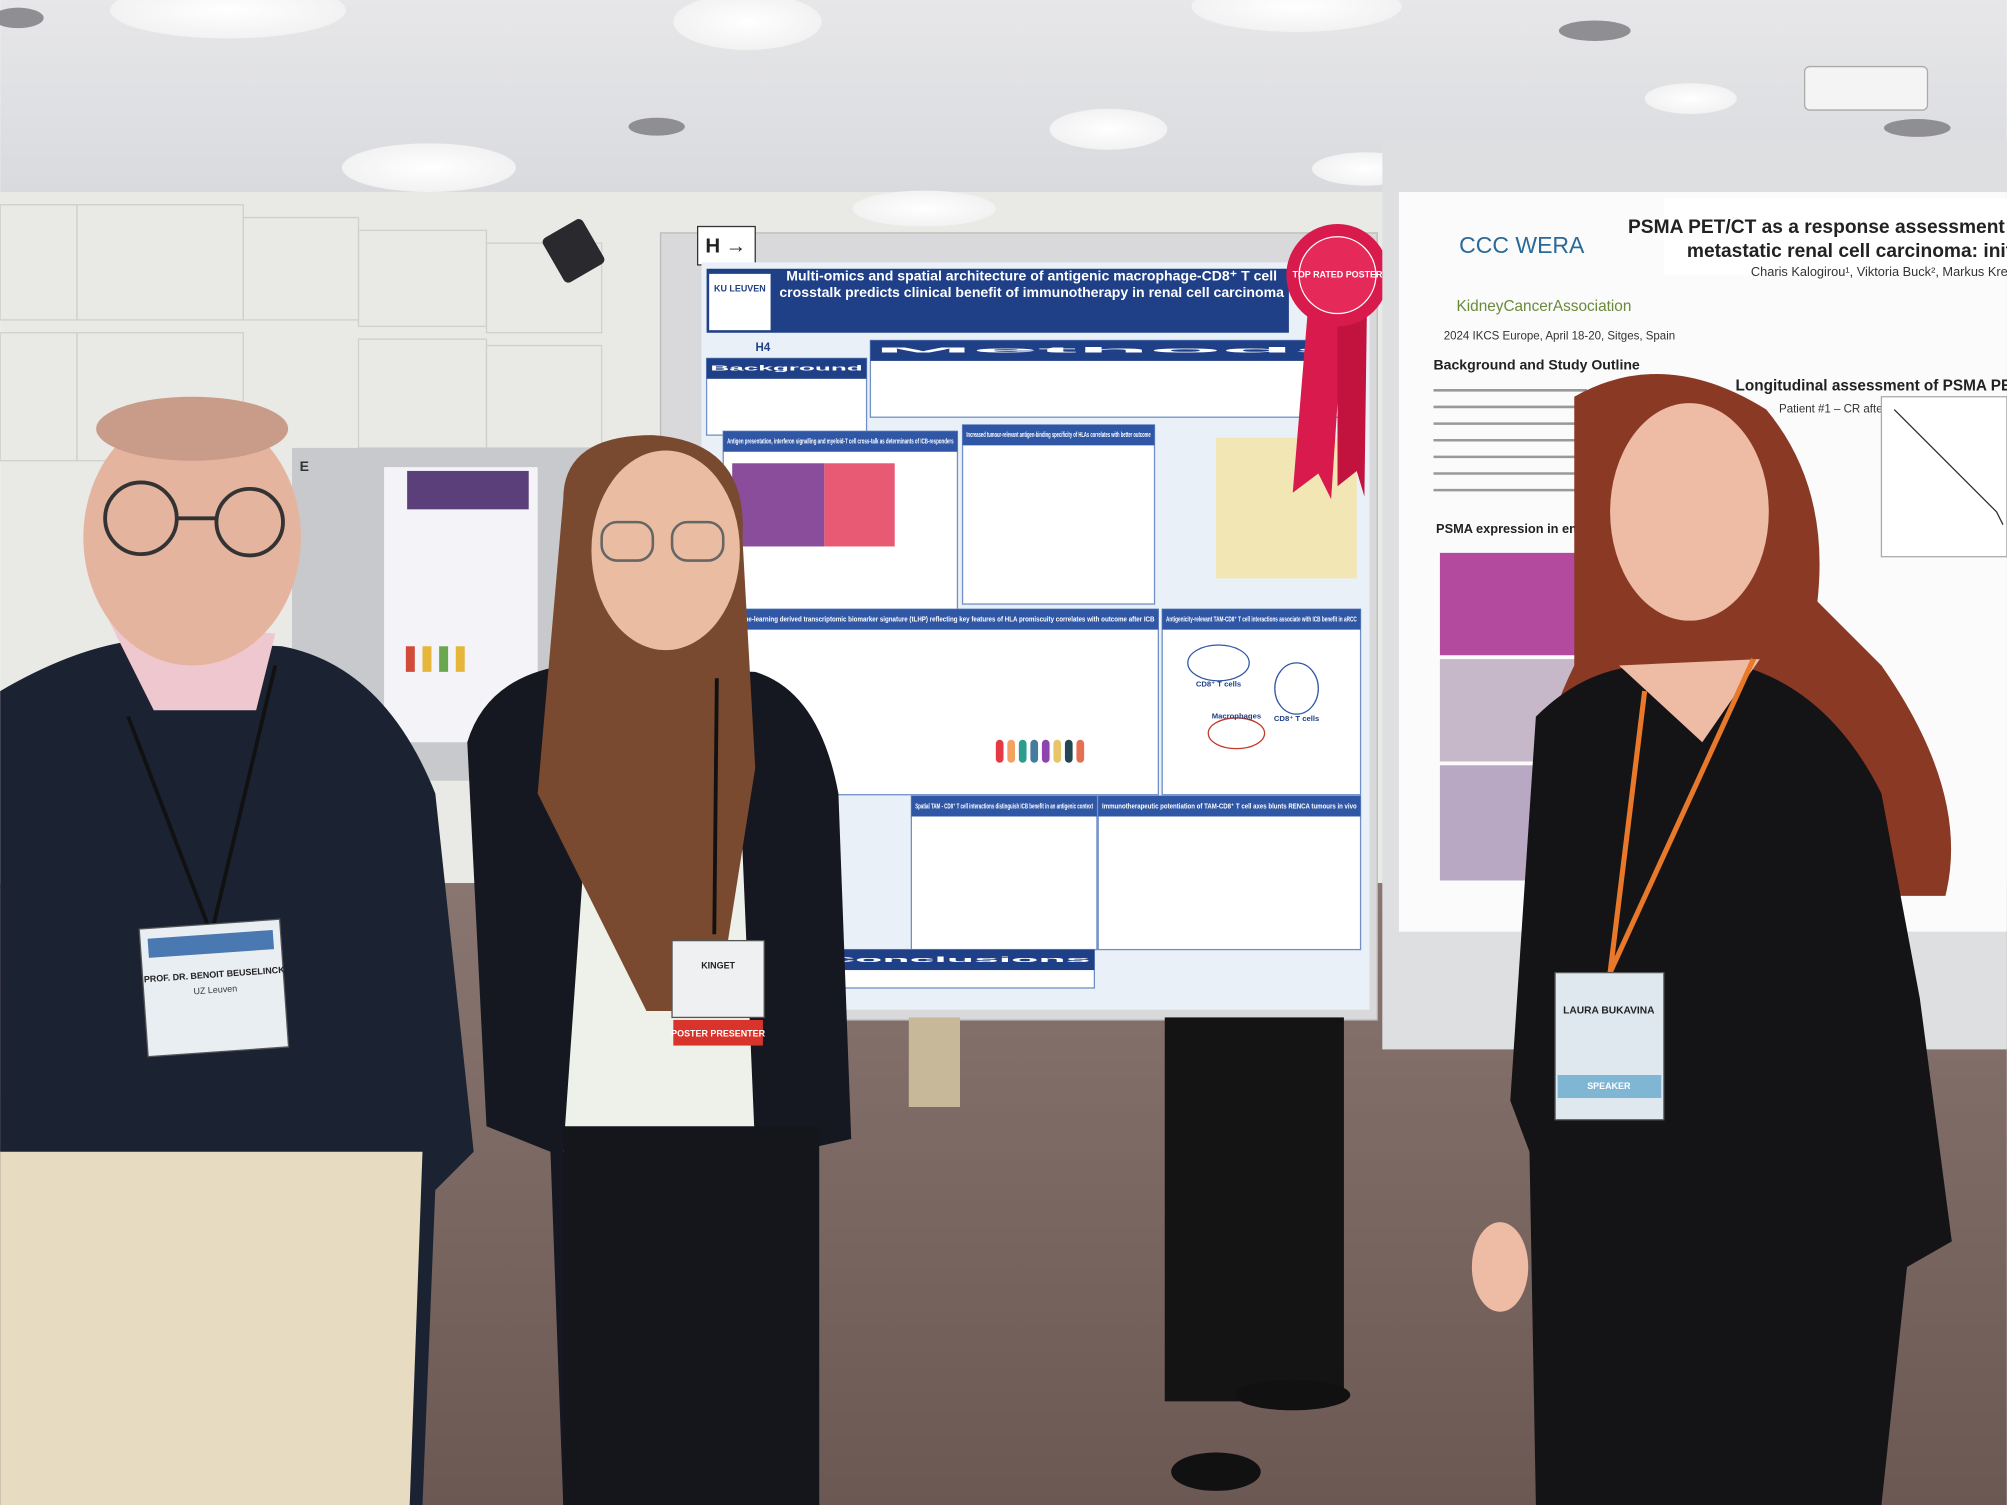 The image size is (2007, 1505). I want to click on right-chart, so click(1943, 477).